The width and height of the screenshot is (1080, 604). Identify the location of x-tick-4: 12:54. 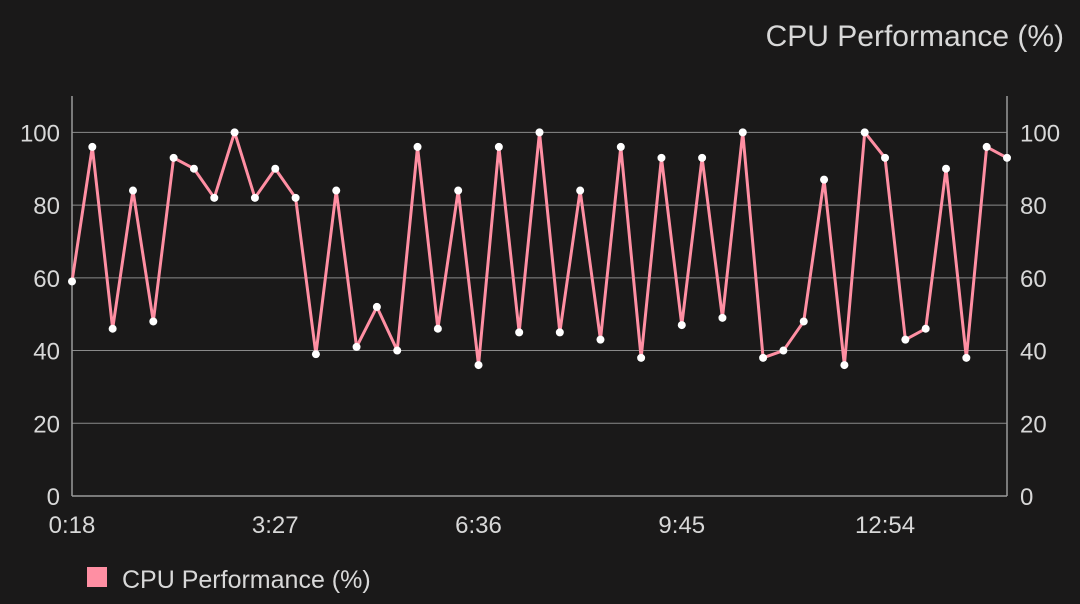
(885, 525).